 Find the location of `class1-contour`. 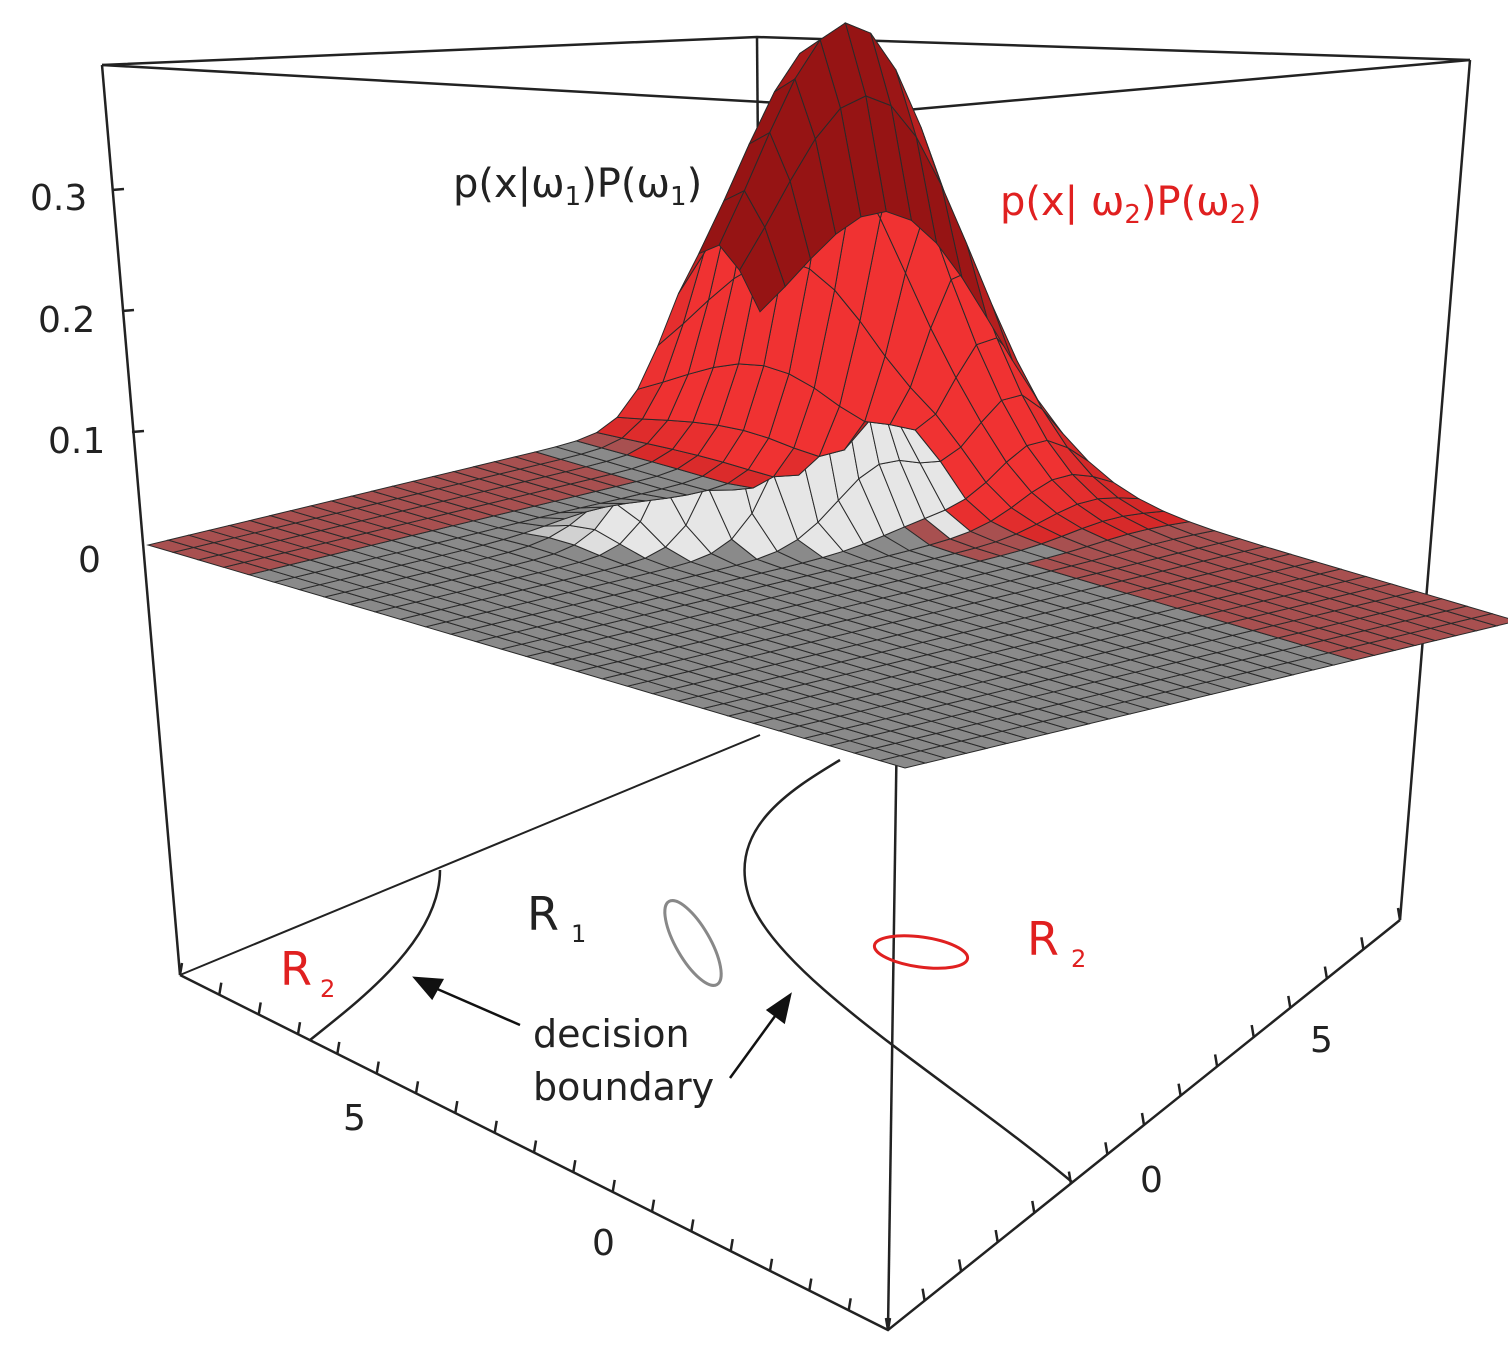

class1-contour is located at coordinates (693, 943).